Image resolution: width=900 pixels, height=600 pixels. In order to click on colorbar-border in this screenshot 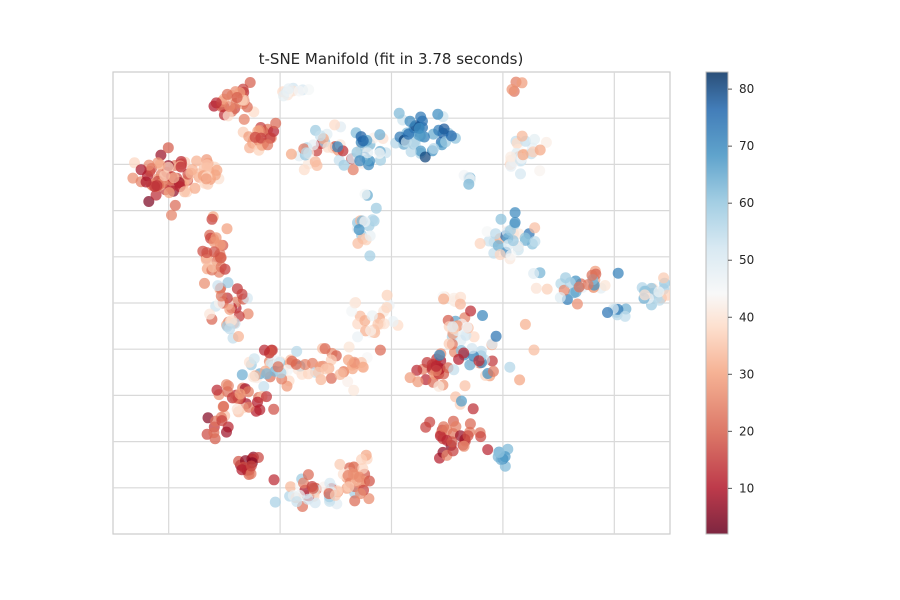, I will do `click(717, 303)`.